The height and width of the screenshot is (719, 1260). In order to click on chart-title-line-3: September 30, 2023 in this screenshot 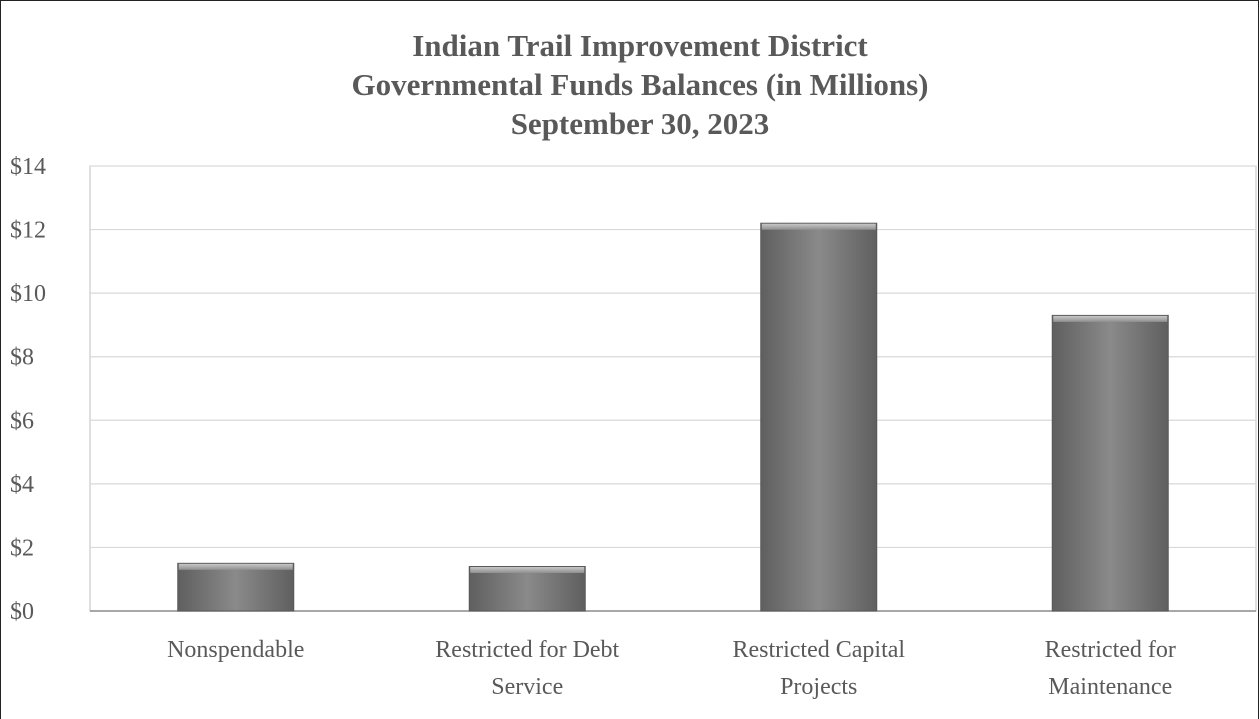, I will do `click(640, 123)`.